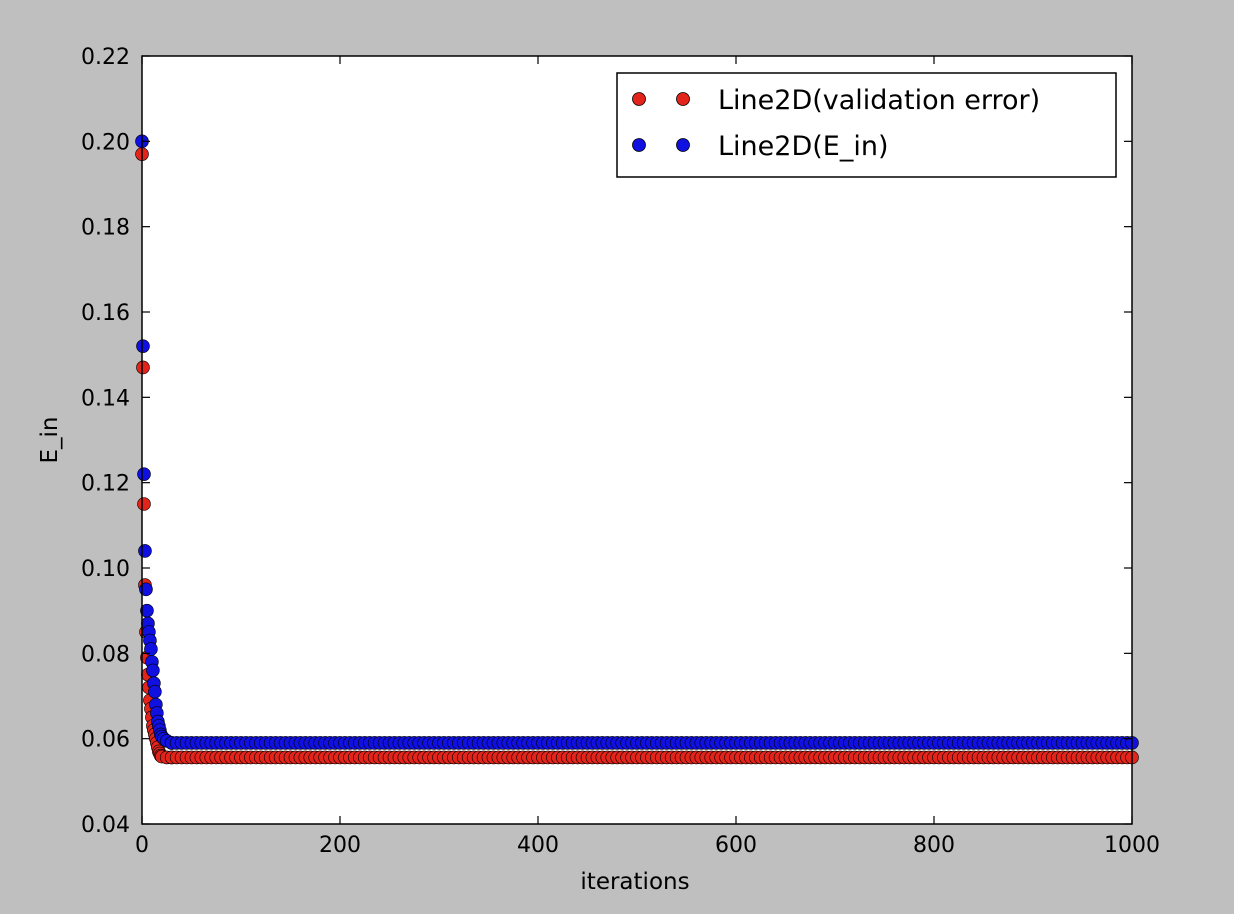  Describe the element at coordinates (538, 845) in the screenshot. I see `x-tick-label: 400` at that location.